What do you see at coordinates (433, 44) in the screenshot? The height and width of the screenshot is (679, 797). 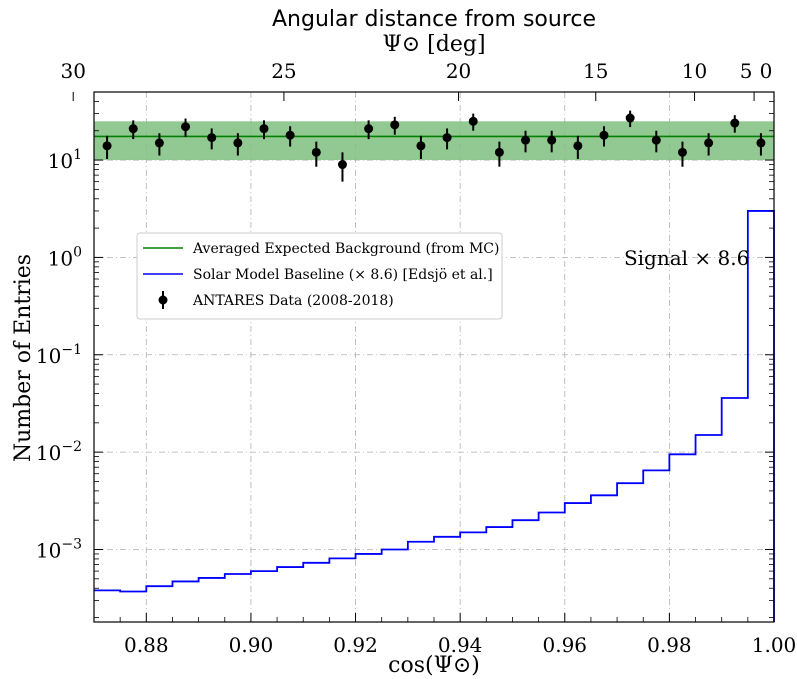 I see `top-axis-unit: Ψ⊙ [deg]` at bounding box center [433, 44].